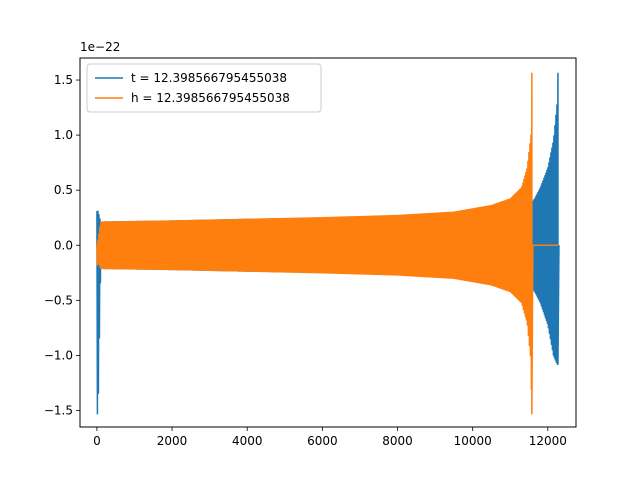 This screenshot has height=480, width=640. Describe the element at coordinates (63, 135) in the screenshot. I see `y-tick-label: 1.0` at that location.